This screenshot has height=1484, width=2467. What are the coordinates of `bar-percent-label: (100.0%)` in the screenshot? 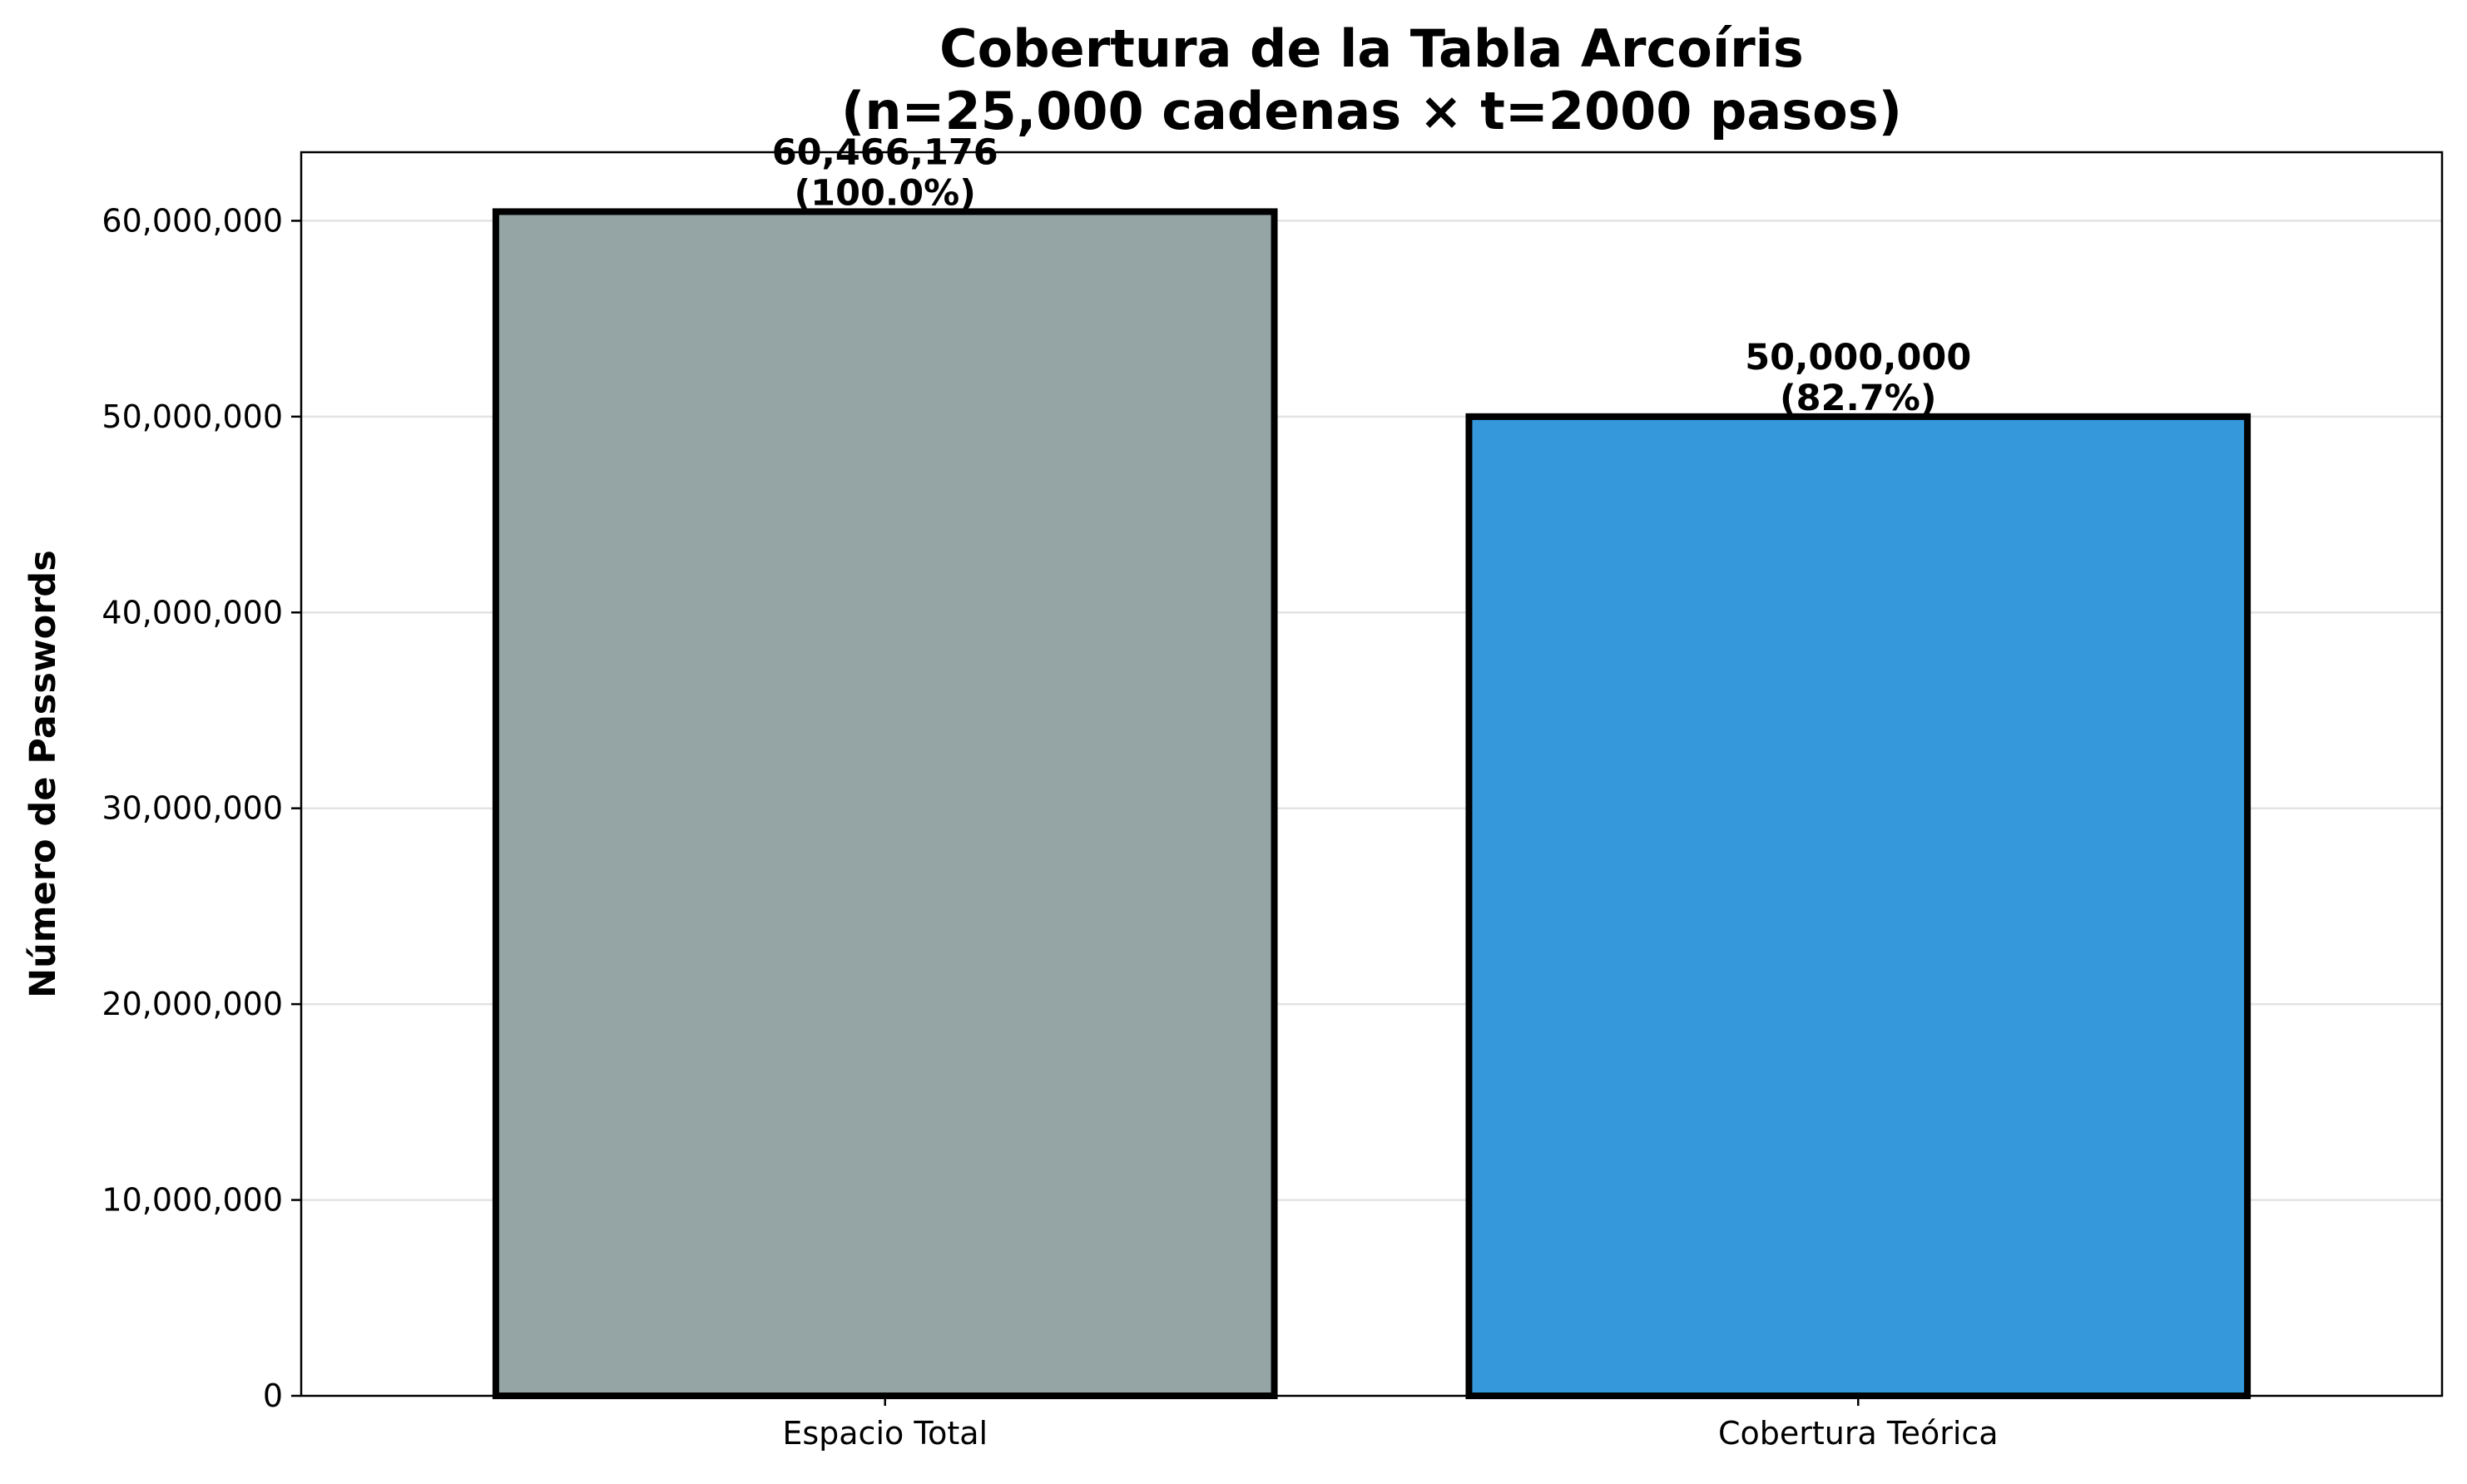 It's located at (886, 193).